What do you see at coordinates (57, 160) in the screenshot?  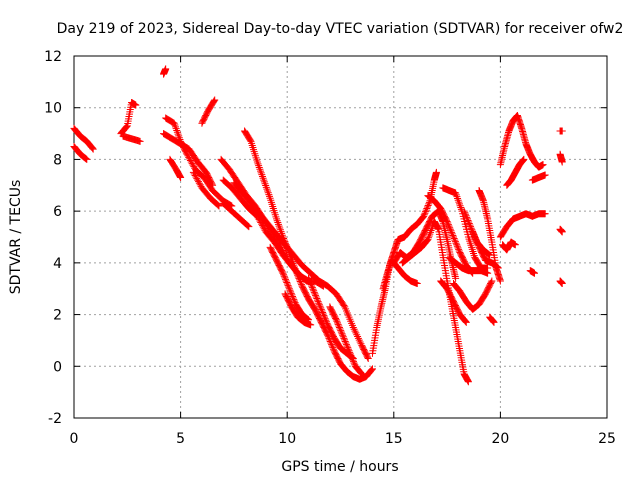 I see `y-tick-label: 8` at bounding box center [57, 160].